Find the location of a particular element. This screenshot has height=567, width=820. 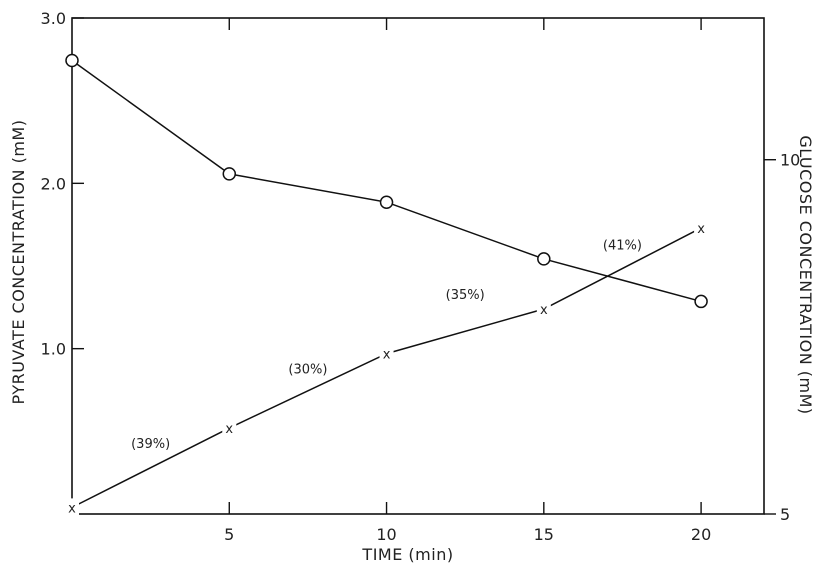

x-tick-label: 5 is located at coordinates (229, 534).